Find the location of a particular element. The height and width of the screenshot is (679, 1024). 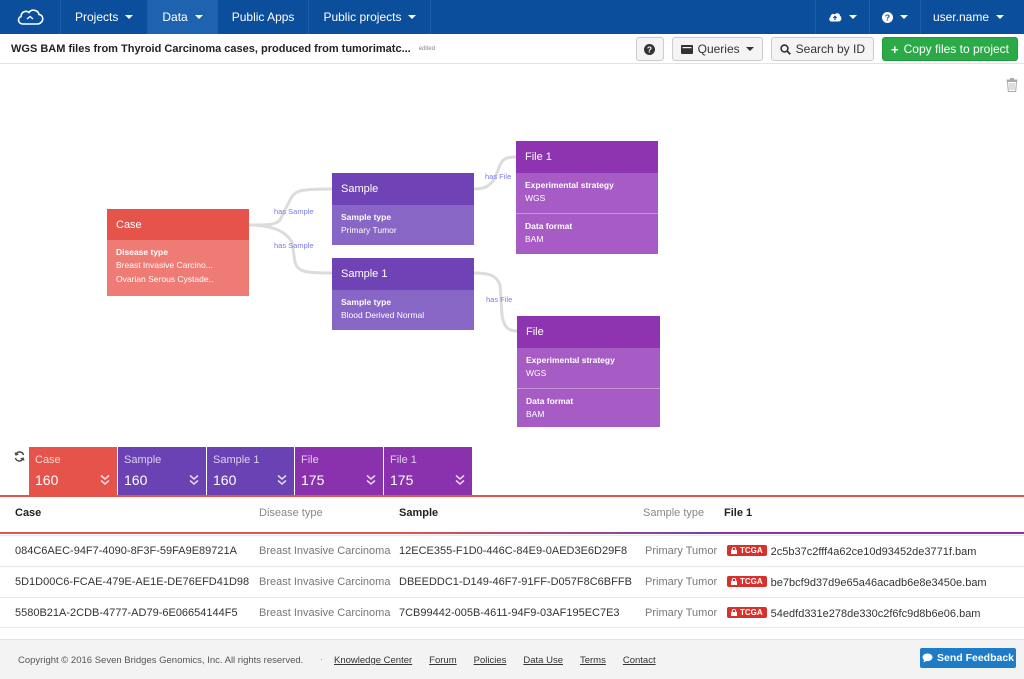

node-case-title: Case is located at coordinates (178, 224).